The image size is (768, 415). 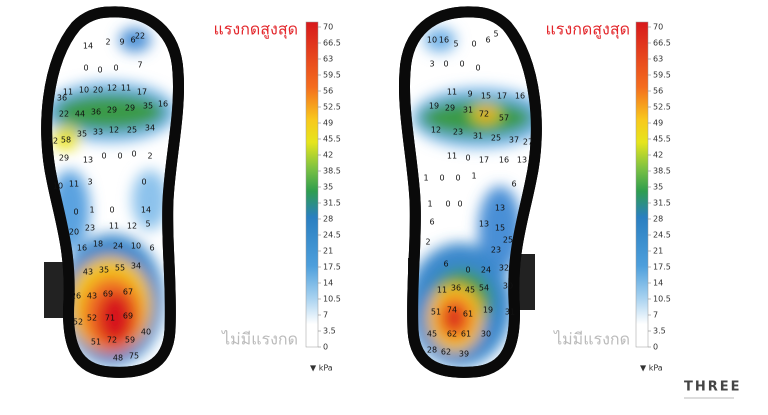 I want to click on pressure-reading: 43, so click(x=92, y=296).